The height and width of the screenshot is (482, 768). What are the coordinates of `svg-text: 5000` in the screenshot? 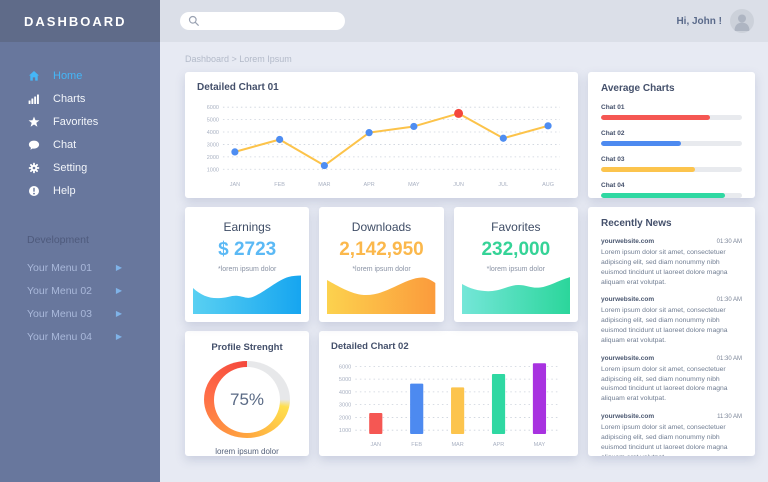 It's located at (213, 121).